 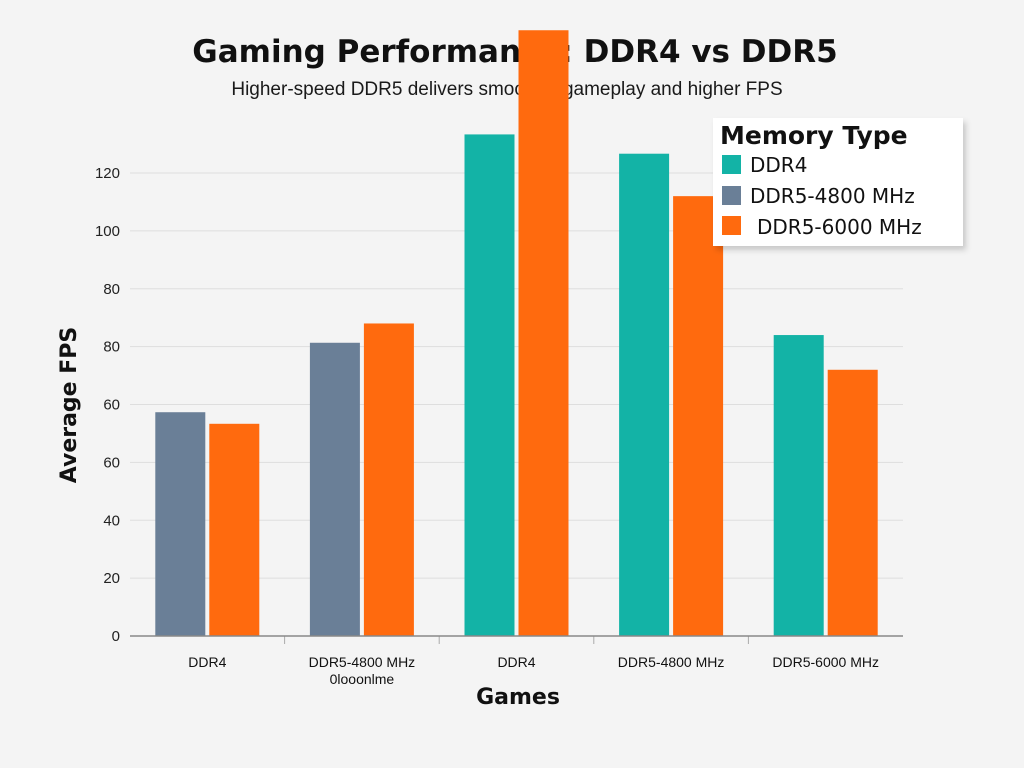 I want to click on legend-swatch-ddr4, so click(x=731, y=164).